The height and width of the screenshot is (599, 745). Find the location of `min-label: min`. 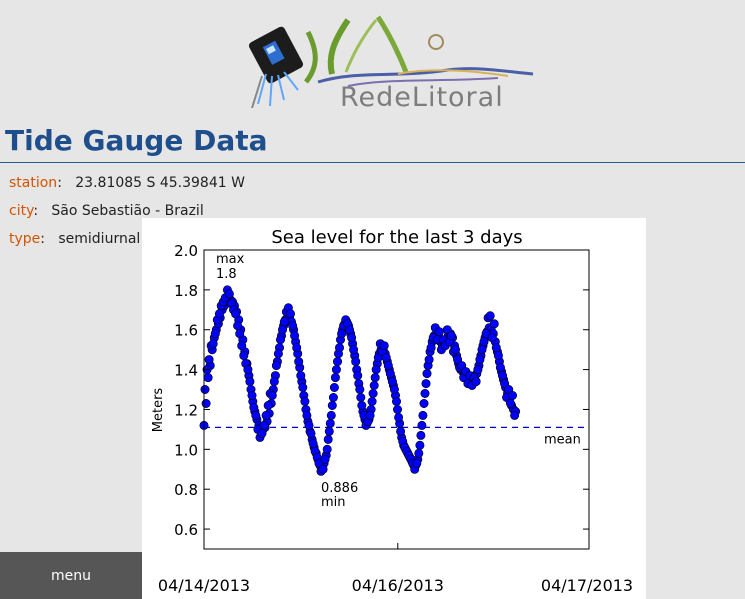

min-label: min is located at coordinates (333, 502).